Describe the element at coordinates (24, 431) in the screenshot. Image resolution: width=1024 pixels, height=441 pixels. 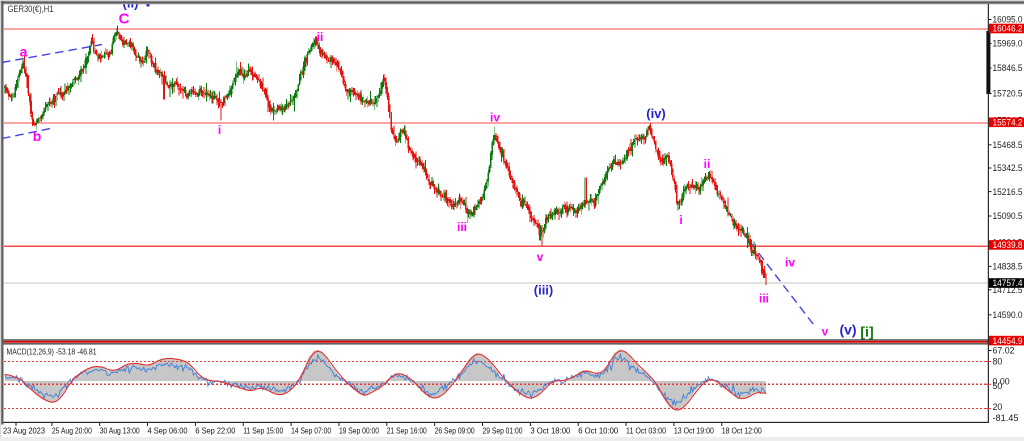
I see `svg-text: 23 Aug 2023` at that location.